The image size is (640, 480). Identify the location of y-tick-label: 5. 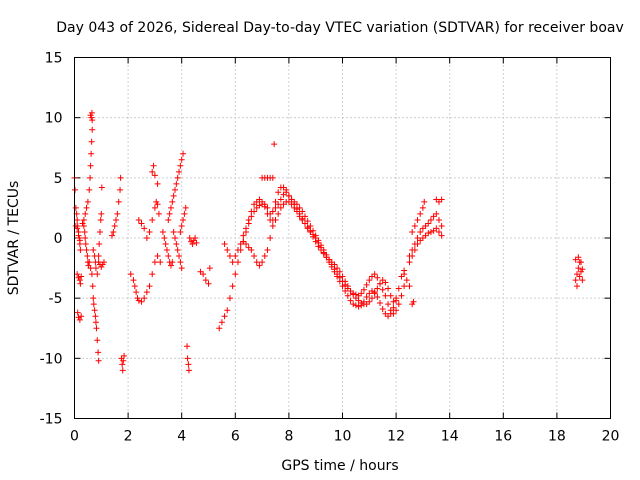
(58, 179).